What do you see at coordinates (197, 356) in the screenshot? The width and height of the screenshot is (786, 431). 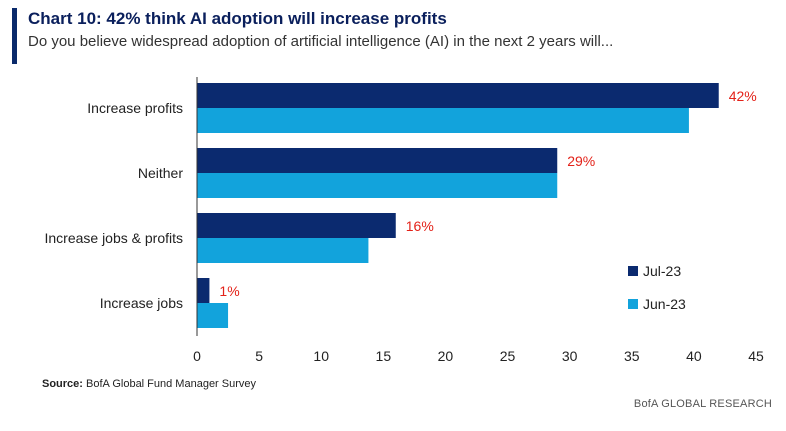 I see `x-tick-label: 0` at bounding box center [197, 356].